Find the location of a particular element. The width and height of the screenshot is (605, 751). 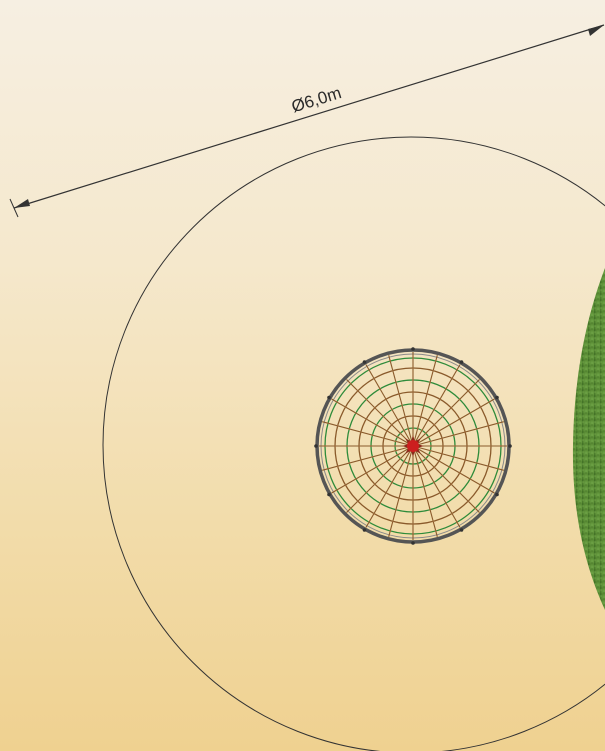

spider-net is located at coordinates (413, 446).